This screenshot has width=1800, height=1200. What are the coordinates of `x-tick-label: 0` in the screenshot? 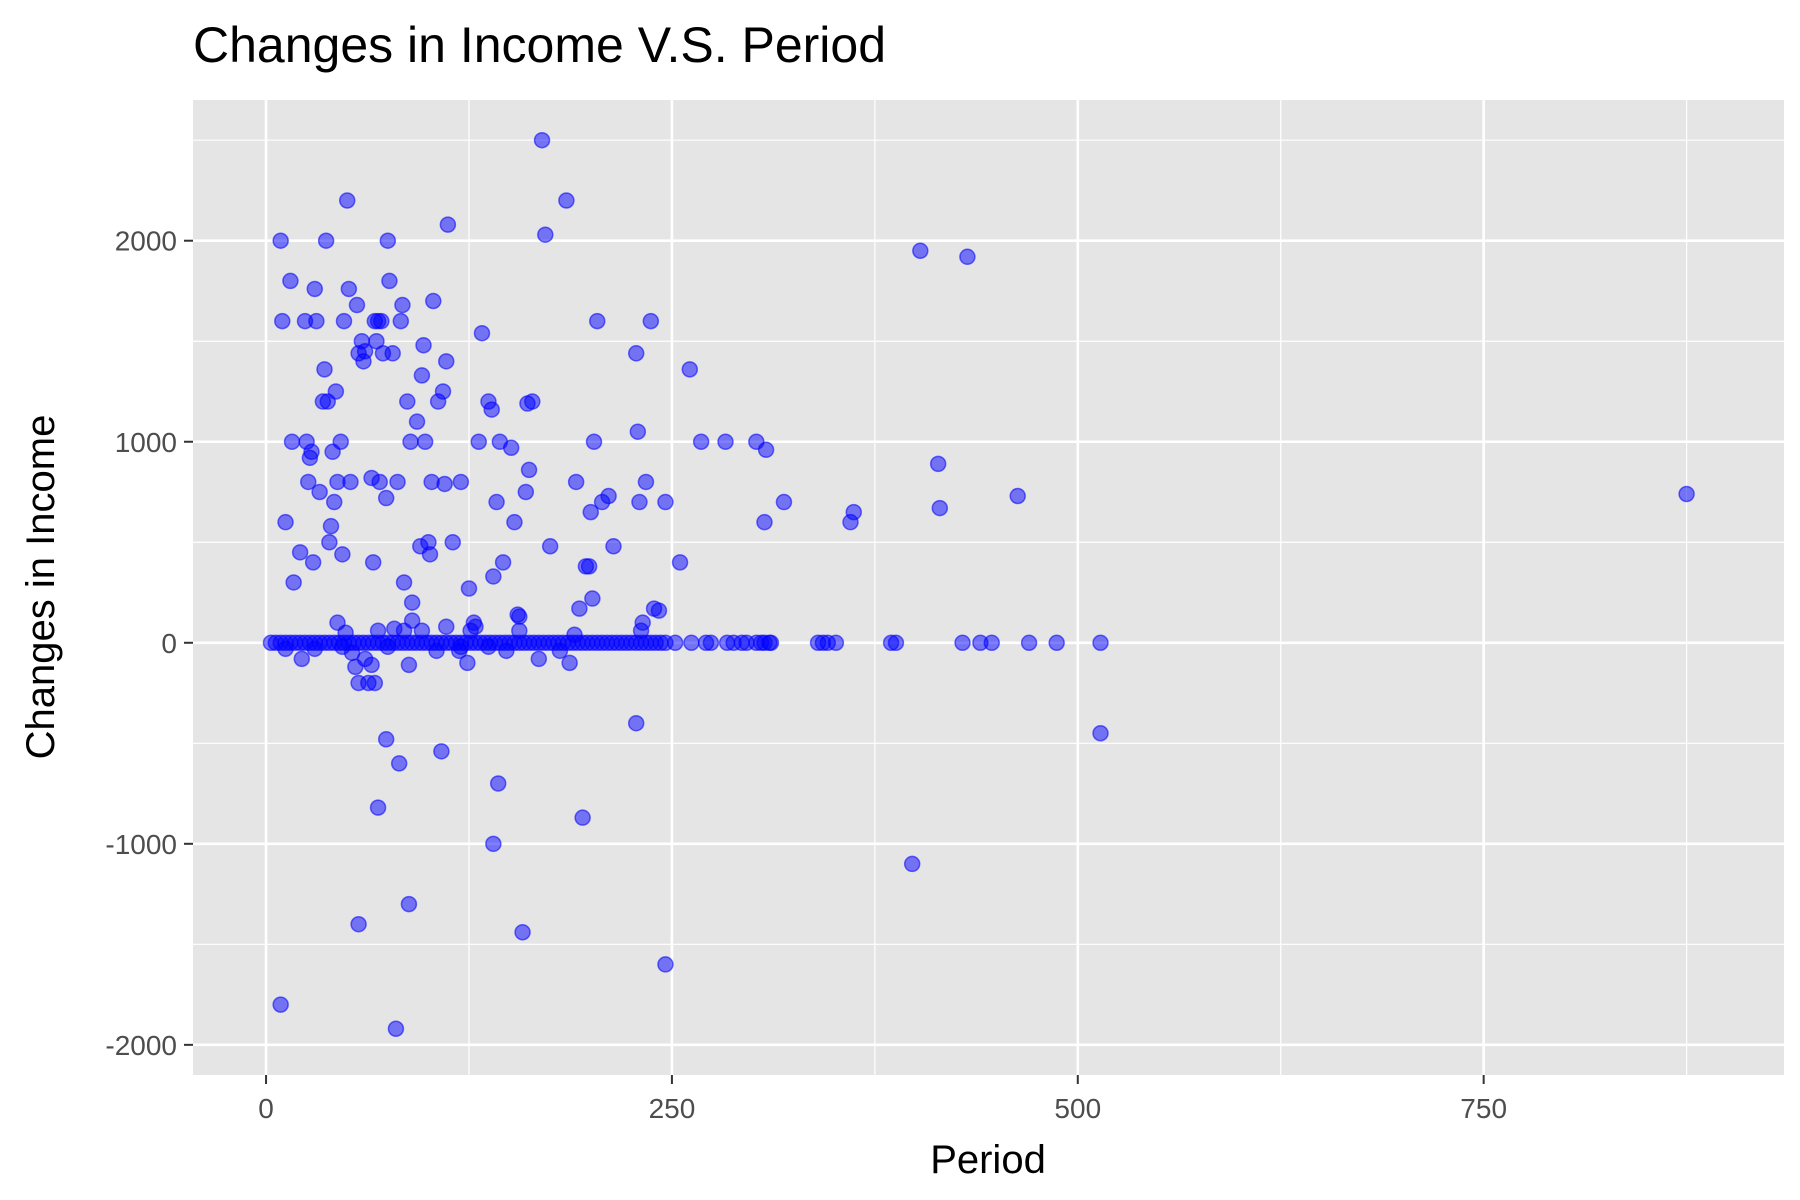 It's located at (266, 1108).